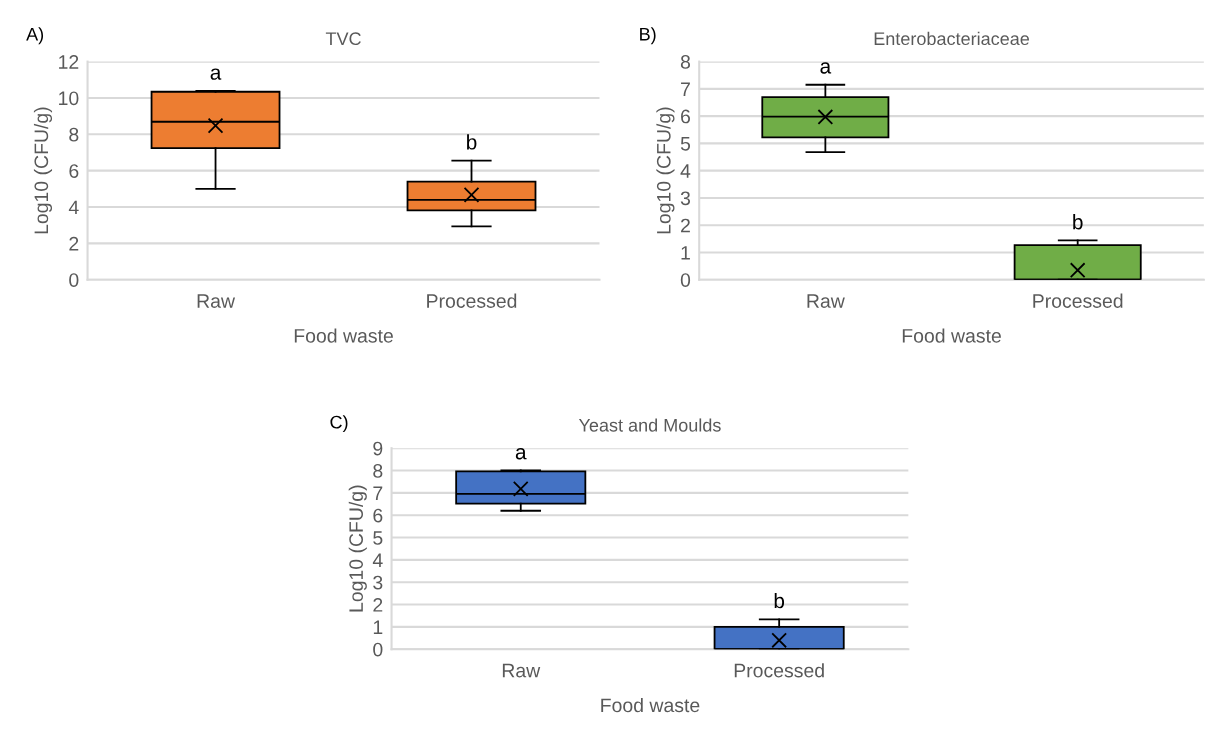 This screenshot has height=742, width=1216. Describe the element at coordinates (343, 39) in the screenshot. I see `chart-title: TVC` at that location.